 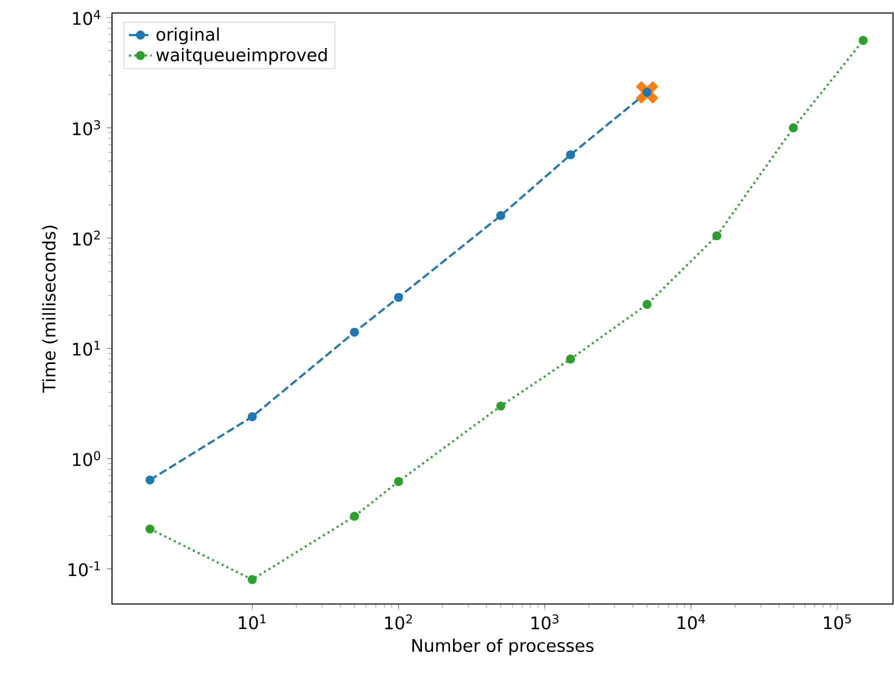 I want to click on x-tick-label: 10$^{3}$, so click(x=544, y=622).